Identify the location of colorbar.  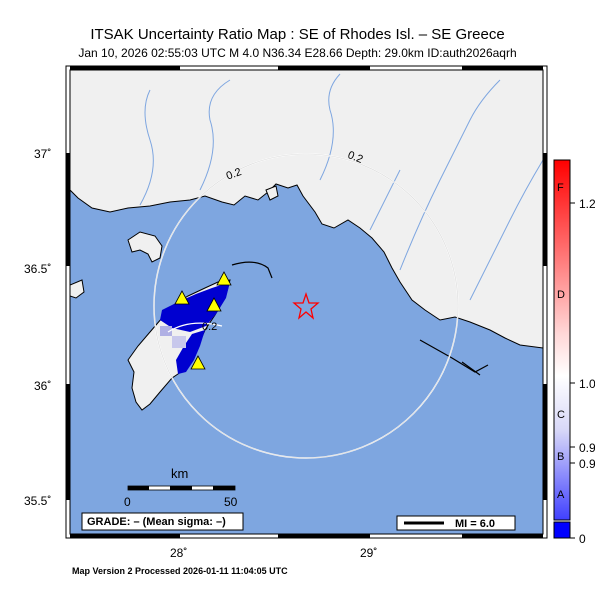
(562, 340).